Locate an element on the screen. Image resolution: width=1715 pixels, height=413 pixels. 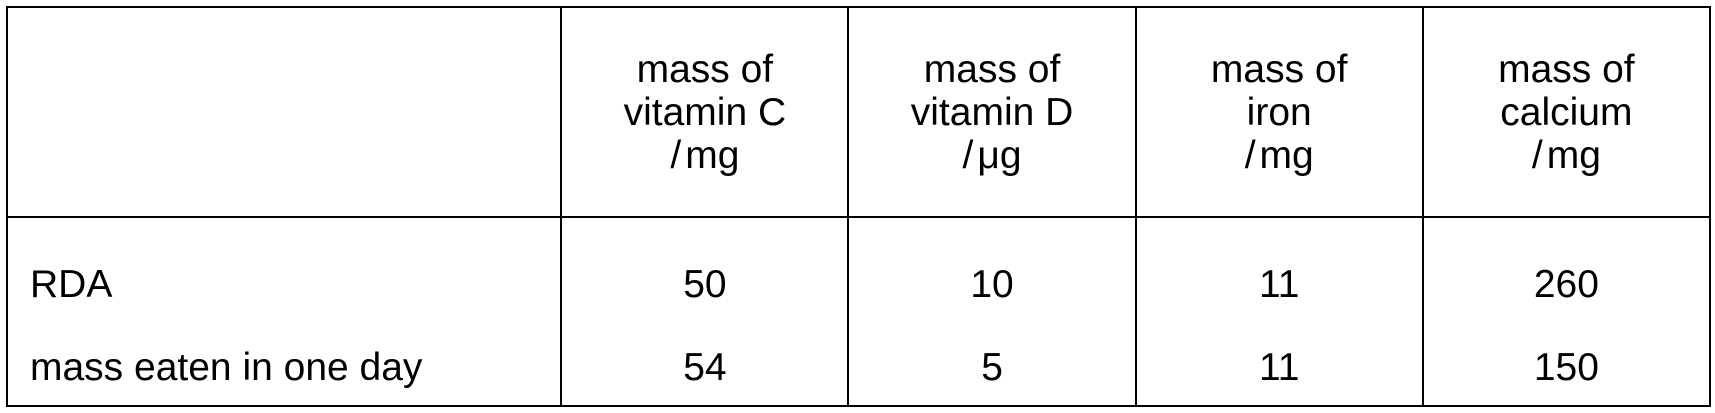
header-line: calcium is located at coordinates (1566, 112).